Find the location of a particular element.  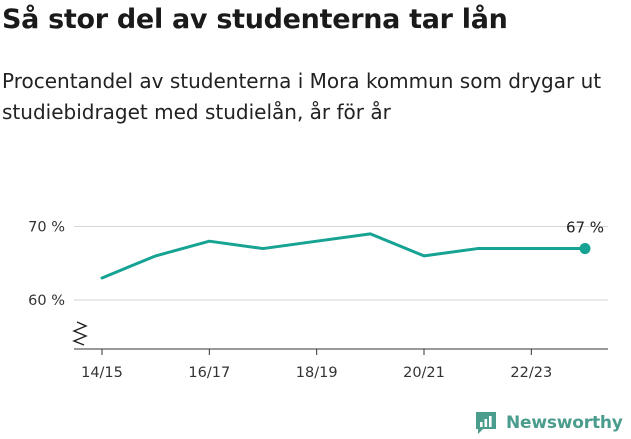

brand-logo: Newsworthy is located at coordinates (548, 423).